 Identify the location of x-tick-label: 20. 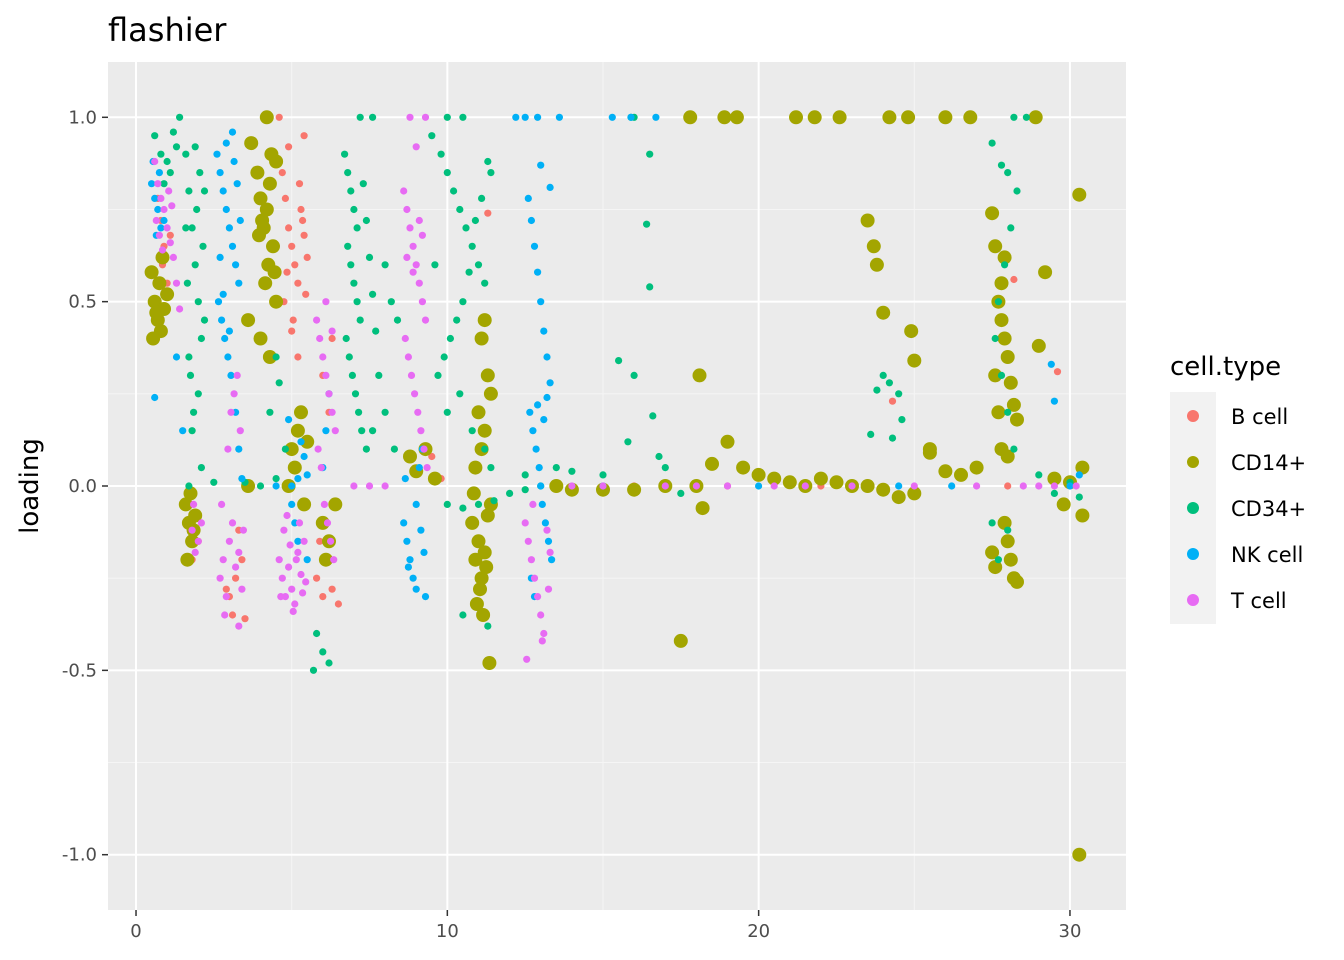
(758, 931).